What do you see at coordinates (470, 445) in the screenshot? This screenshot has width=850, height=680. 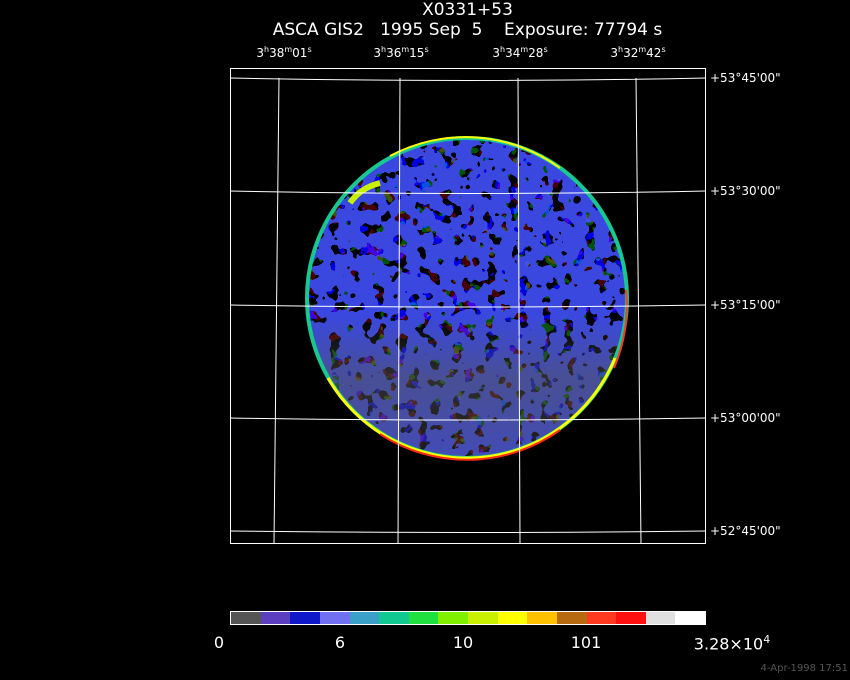 I see `rim-hot-arc` at bounding box center [470, 445].